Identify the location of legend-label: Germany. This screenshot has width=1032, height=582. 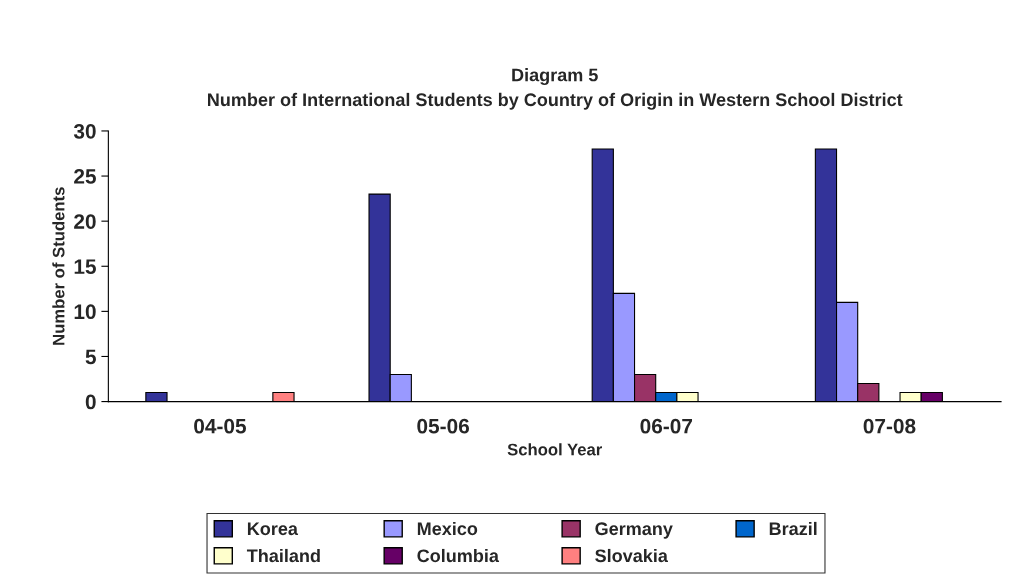
(634, 530).